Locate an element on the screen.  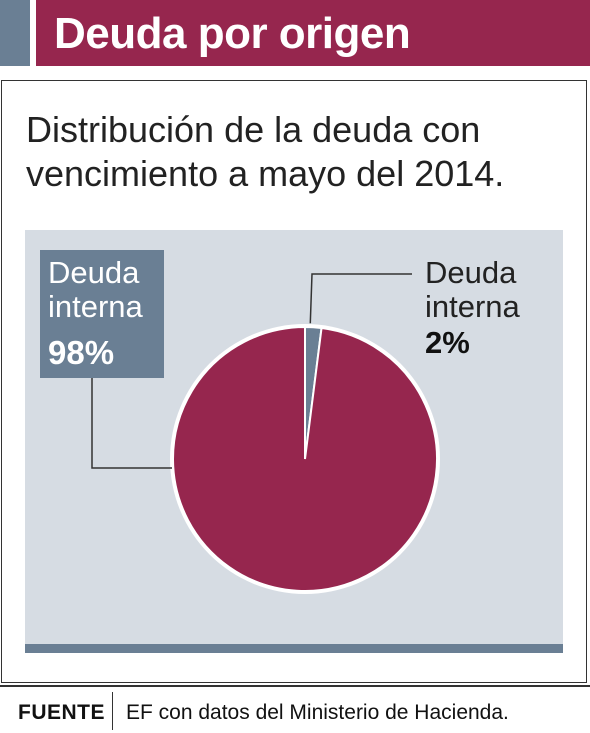
source-text: EF con datos del Ministerio de Hacienda. is located at coordinates (317, 712).